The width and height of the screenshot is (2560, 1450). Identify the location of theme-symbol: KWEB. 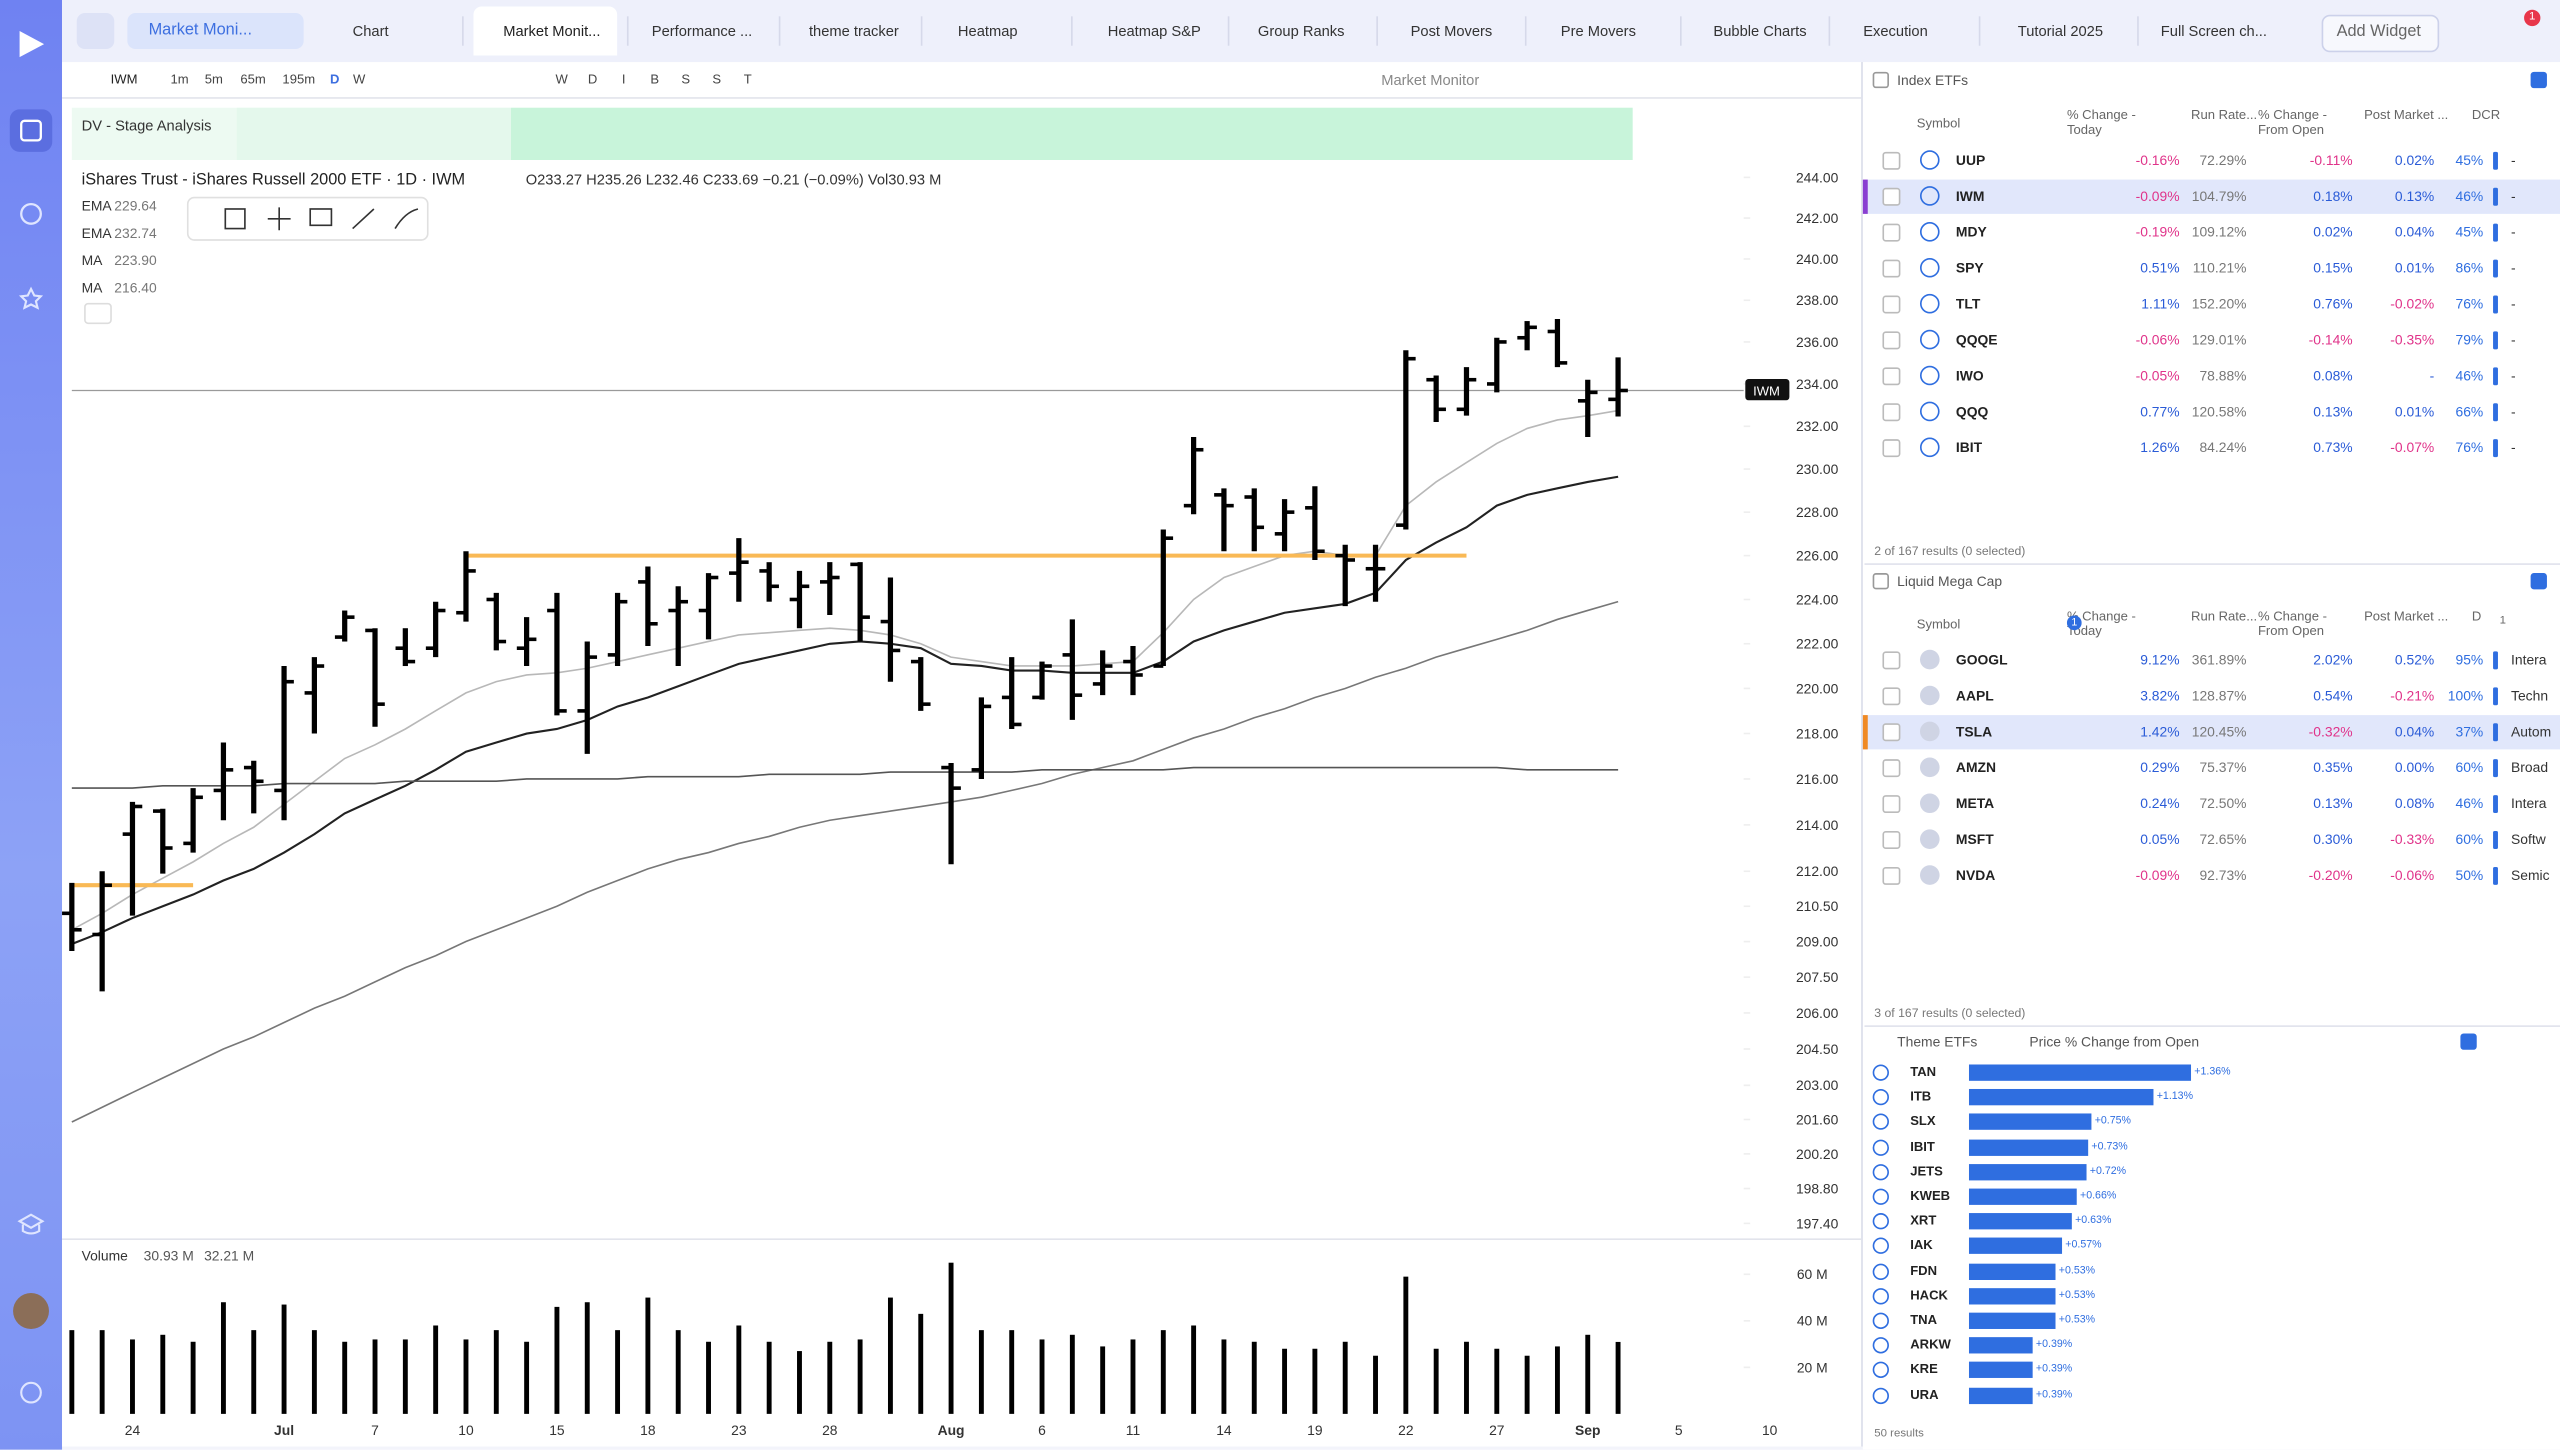
(1930, 1196).